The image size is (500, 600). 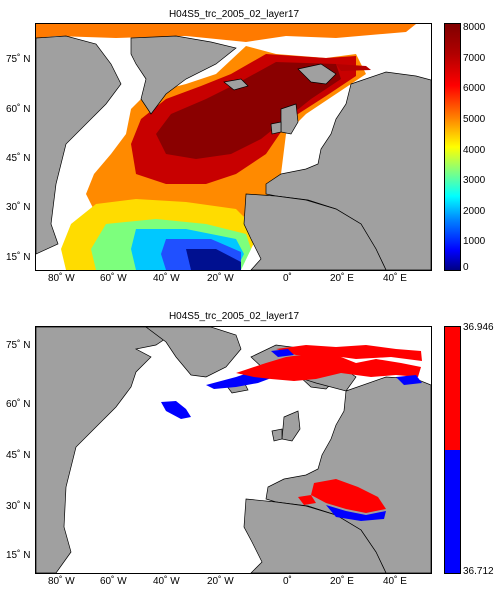 I want to click on top-cbar-tick-3000: 3000, so click(x=474, y=180).